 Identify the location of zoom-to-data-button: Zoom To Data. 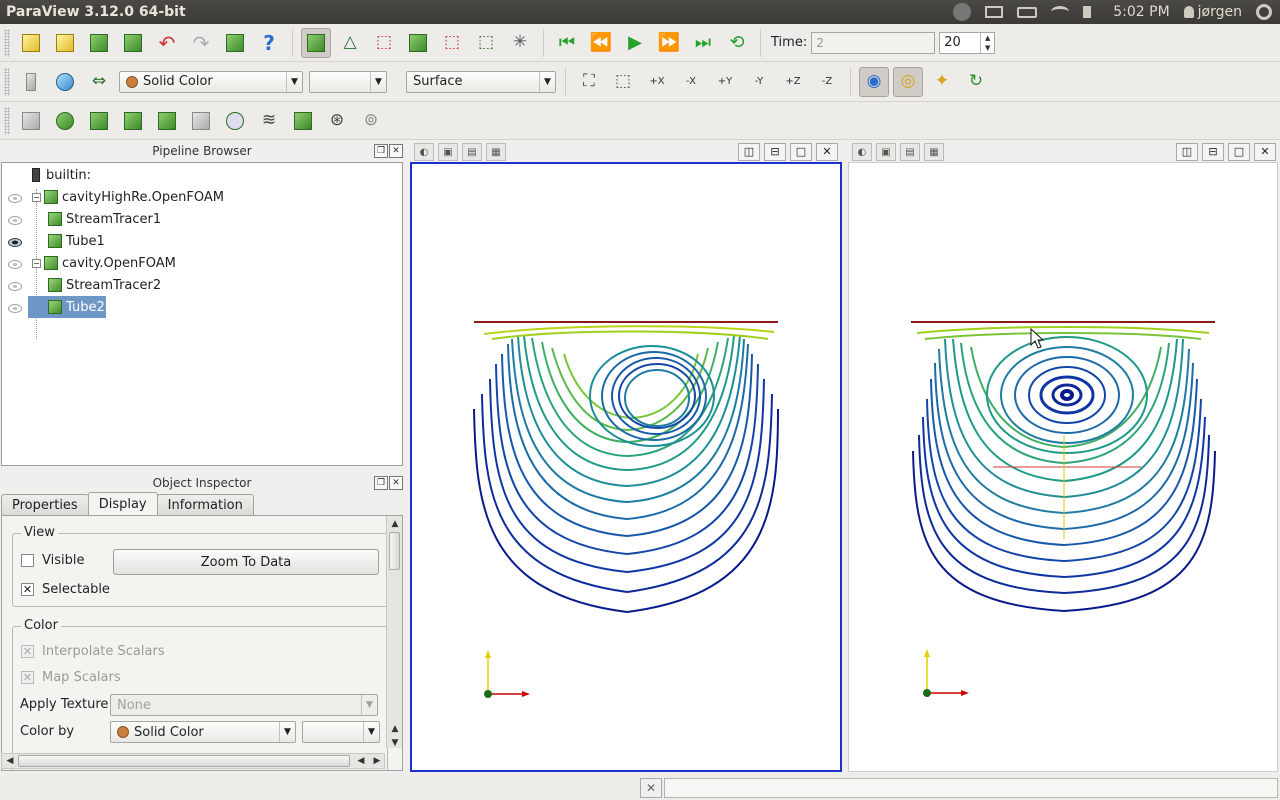
(246, 562).